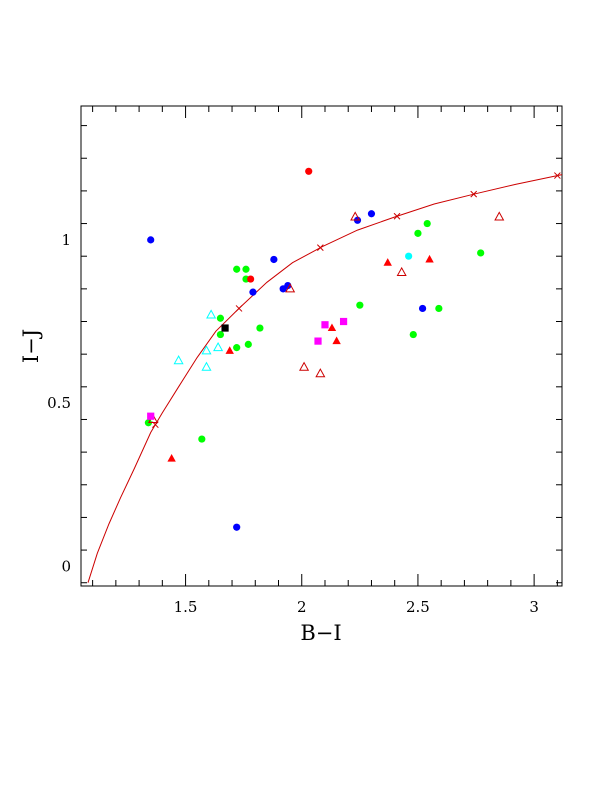  What do you see at coordinates (418, 607) in the screenshot?
I see `x-tick-label: 2.5` at bounding box center [418, 607].